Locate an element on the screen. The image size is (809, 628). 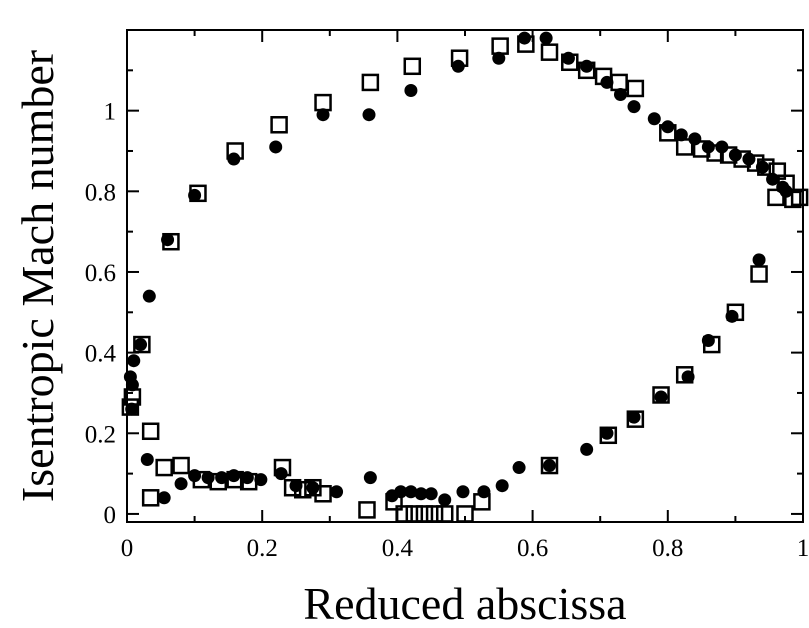
x-tick-label: 0 is located at coordinates (127, 548).